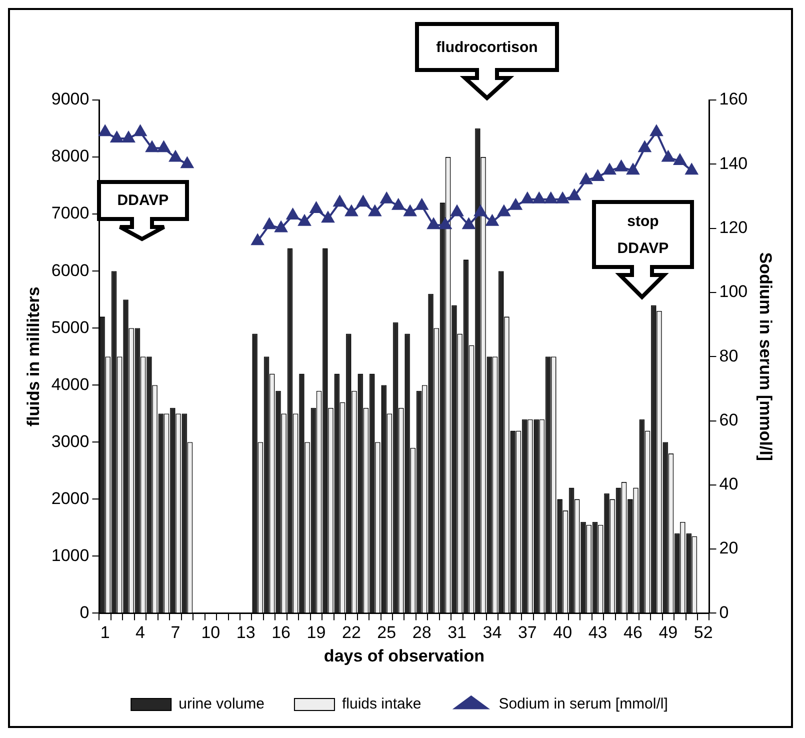 Image resolution: width=805 pixels, height=738 pixels. I want to click on y-tick-label: 6000, so click(70, 270).